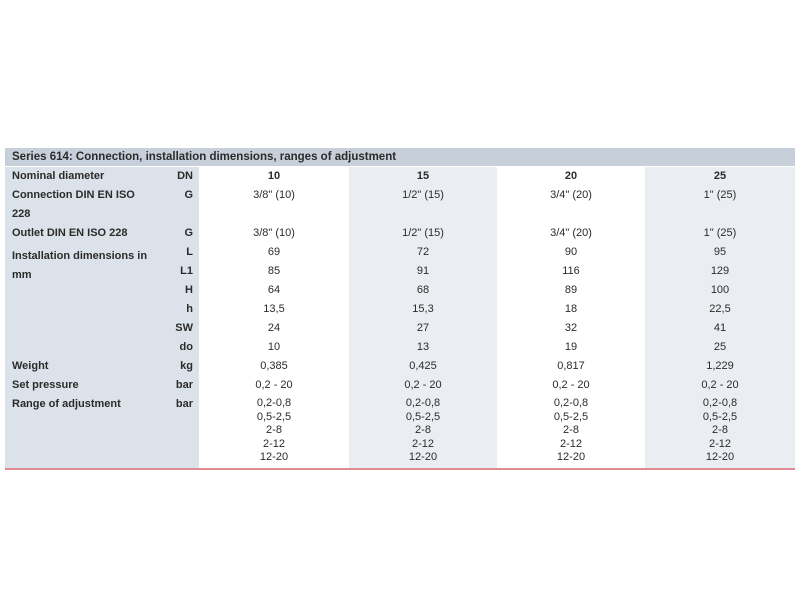 Image resolution: width=800 pixels, height=600 pixels. I want to click on column-header-dn10: 10, so click(274, 176).